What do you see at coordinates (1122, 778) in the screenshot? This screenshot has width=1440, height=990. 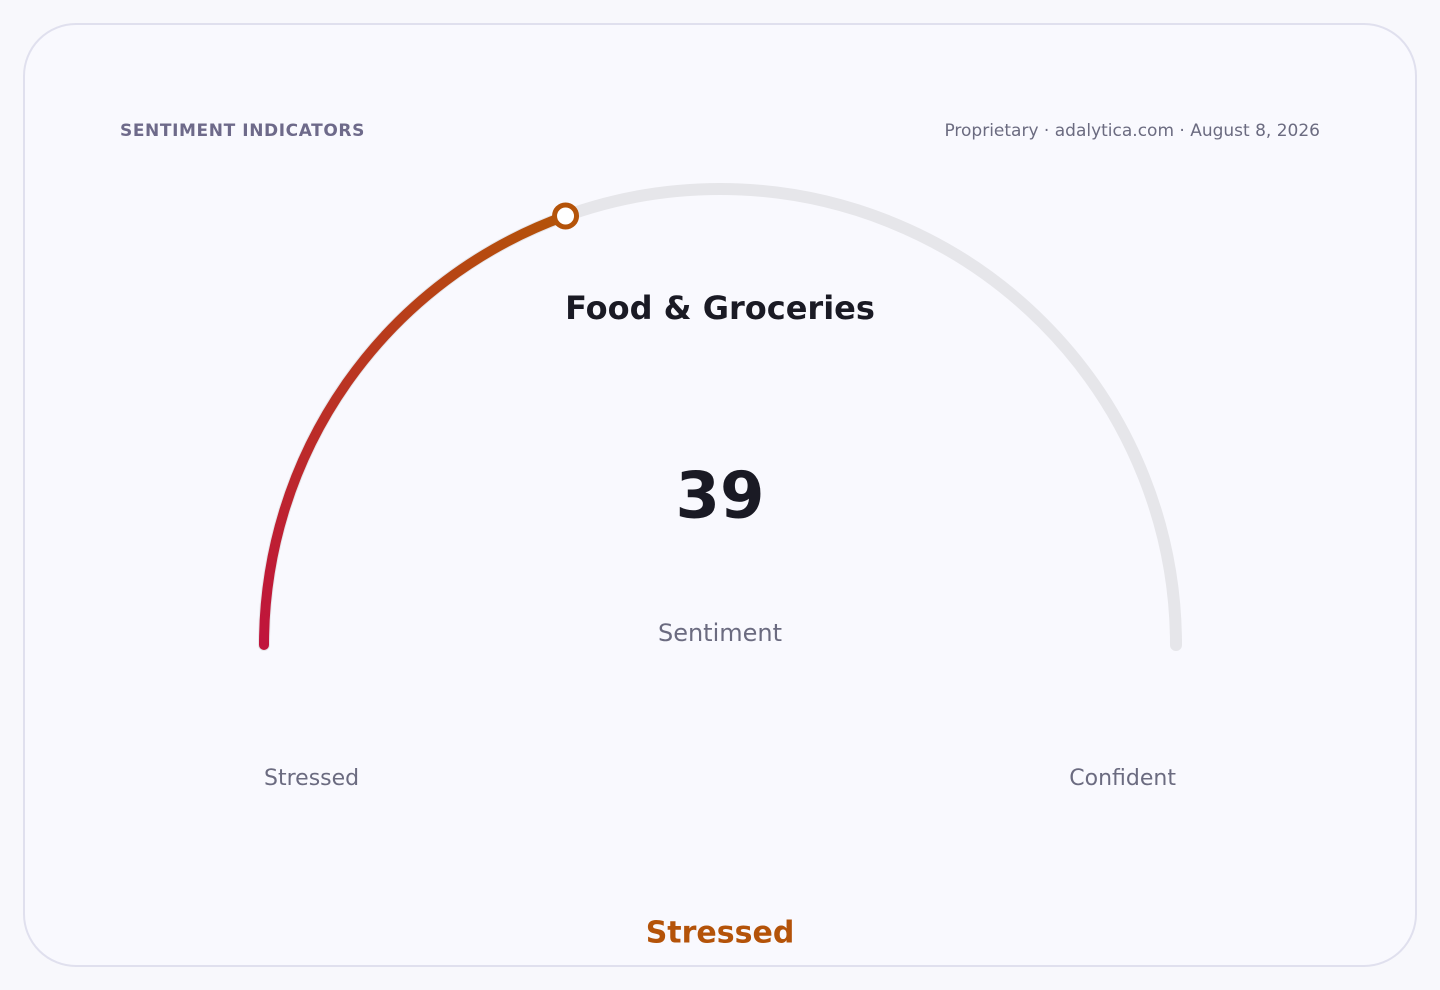 I see `max-label: Confident` at bounding box center [1122, 778].